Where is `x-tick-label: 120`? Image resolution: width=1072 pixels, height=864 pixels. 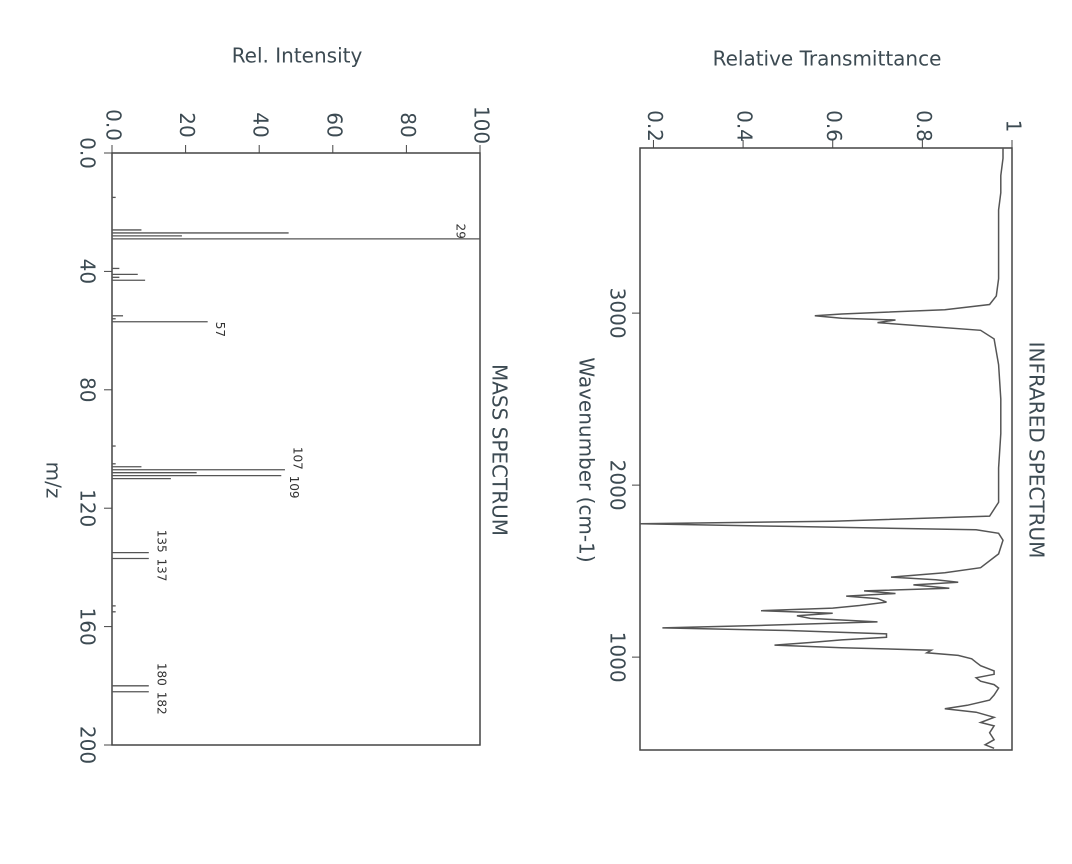 x-tick-label: 120 is located at coordinates (88, 508).